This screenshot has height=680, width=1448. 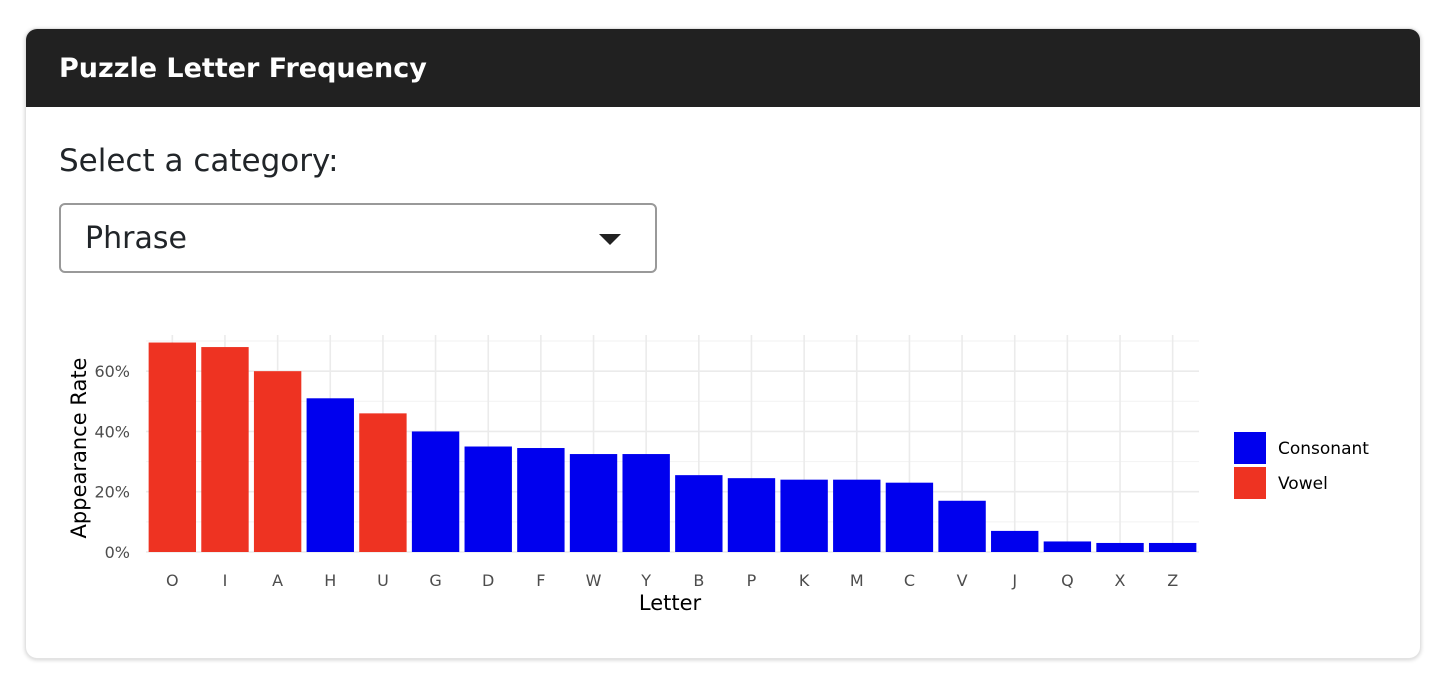 What do you see at coordinates (383, 580) in the screenshot?
I see `x-tick-label: U` at bounding box center [383, 580].